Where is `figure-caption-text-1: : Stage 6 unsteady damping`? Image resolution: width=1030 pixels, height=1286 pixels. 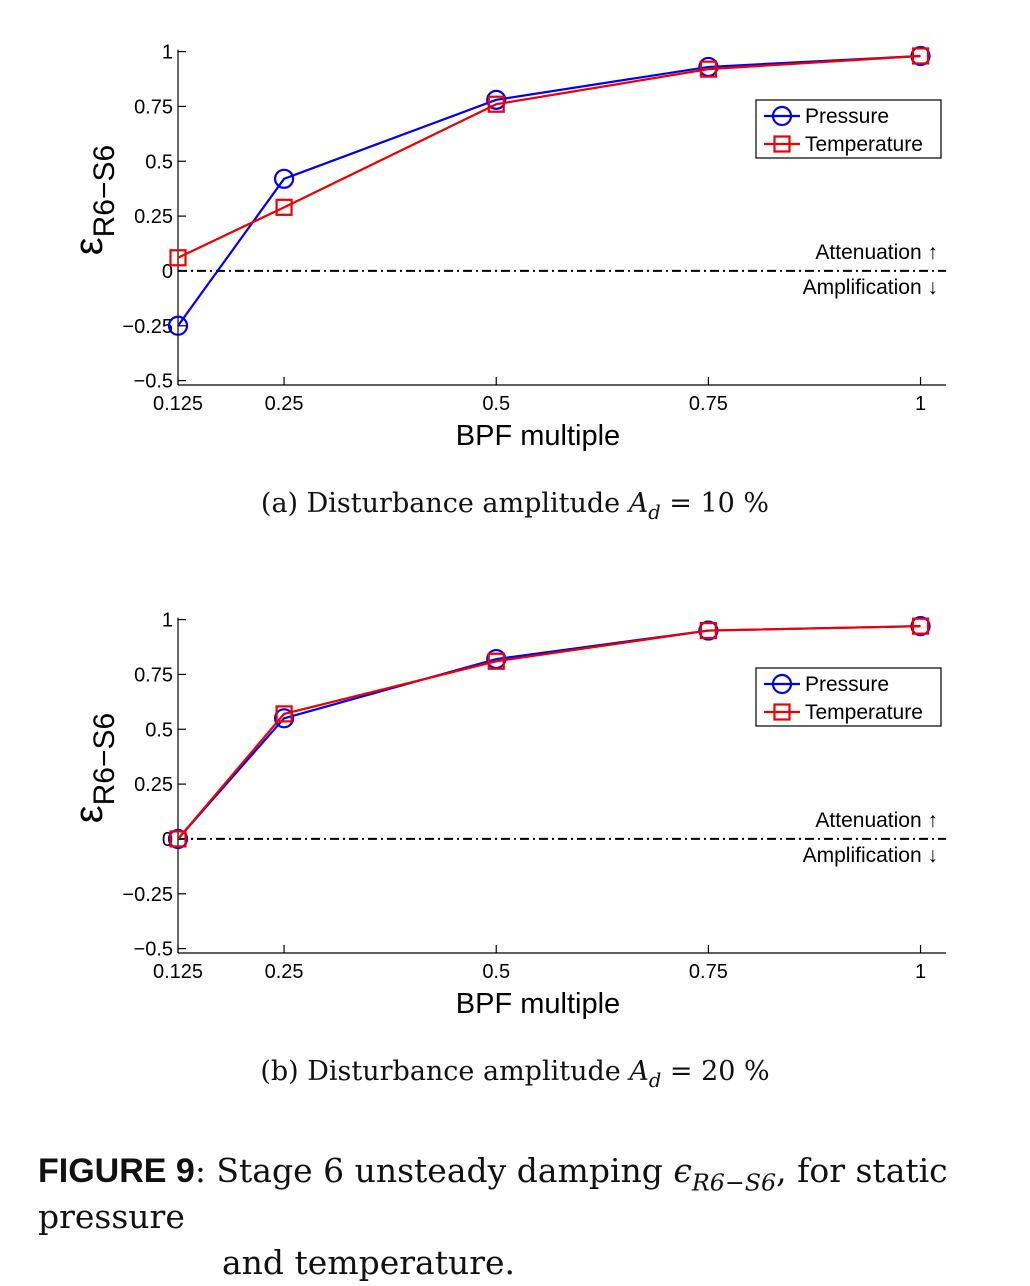
figure-caption-text-1: : Stage 6 unsteady damping is located at coordinates (434, 1170).